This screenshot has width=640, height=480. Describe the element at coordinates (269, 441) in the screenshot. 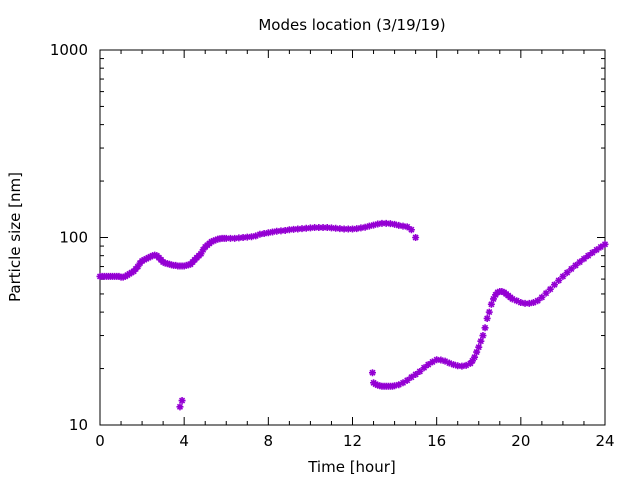

I see `x-tick-label: 8` at that location.